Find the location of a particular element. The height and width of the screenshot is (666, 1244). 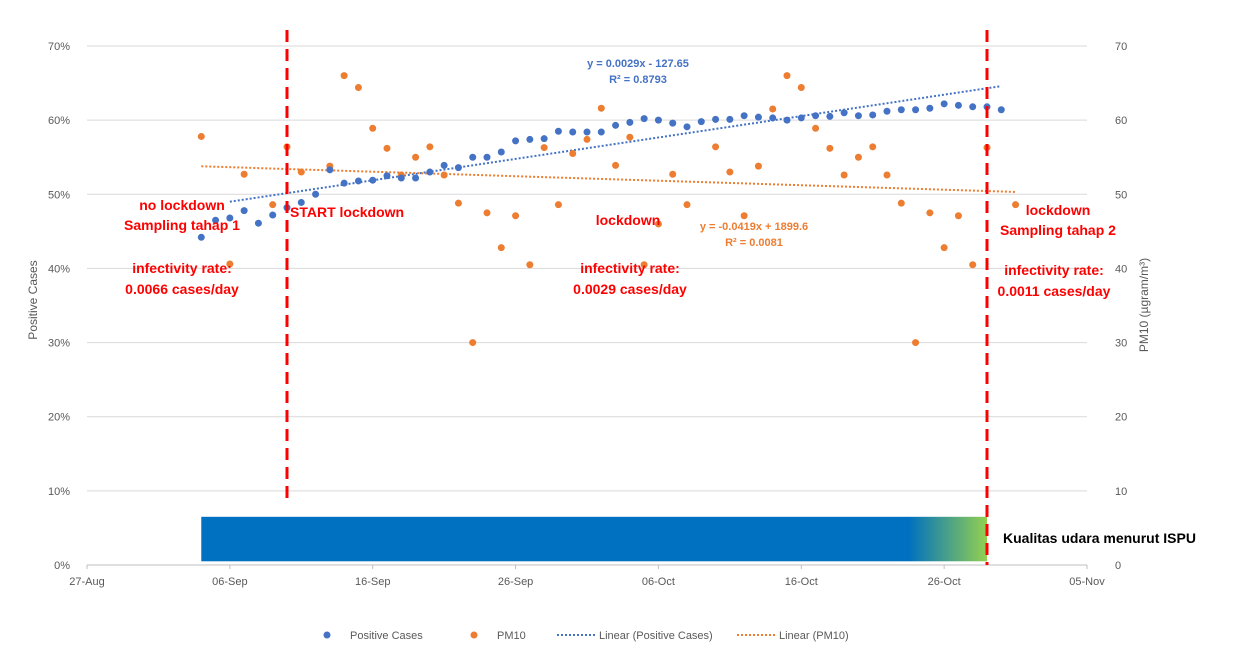

phase1-rate-value: 0.0066 cases/day is located at coordinates (182, 289).